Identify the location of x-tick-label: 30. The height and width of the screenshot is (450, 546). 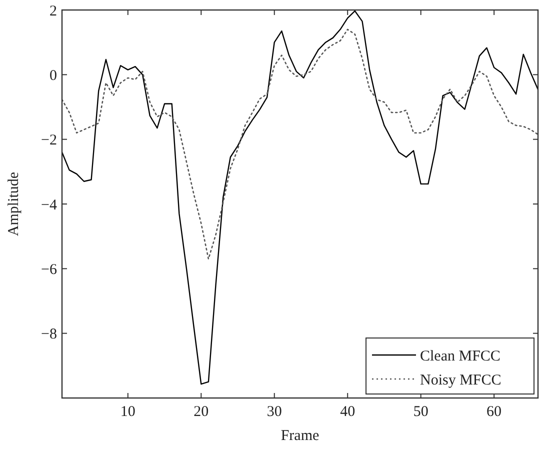
(274, 412).